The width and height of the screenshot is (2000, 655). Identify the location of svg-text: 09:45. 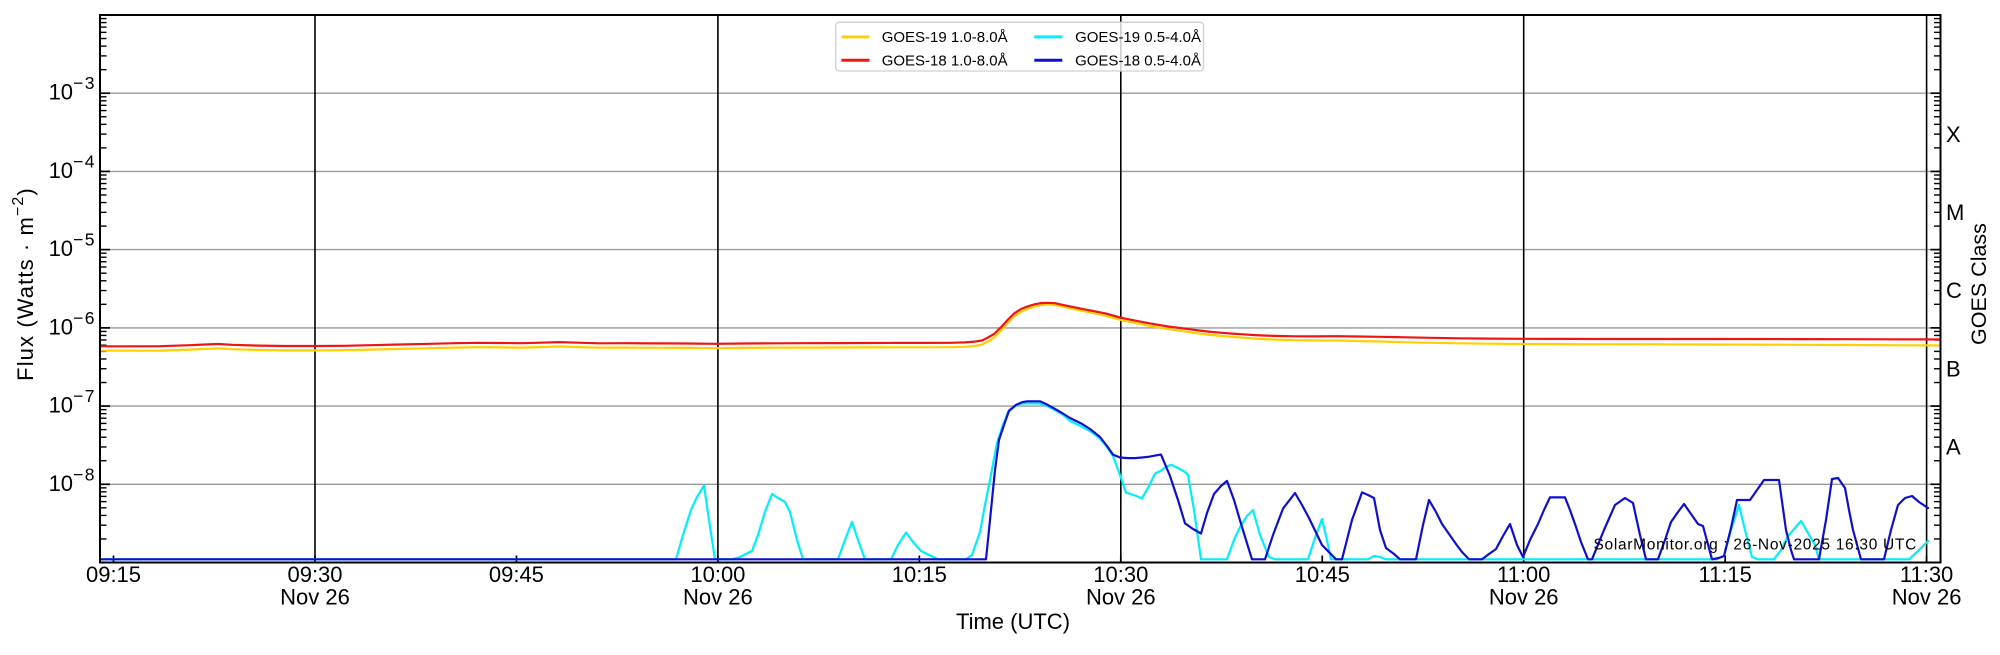
(516, 574).